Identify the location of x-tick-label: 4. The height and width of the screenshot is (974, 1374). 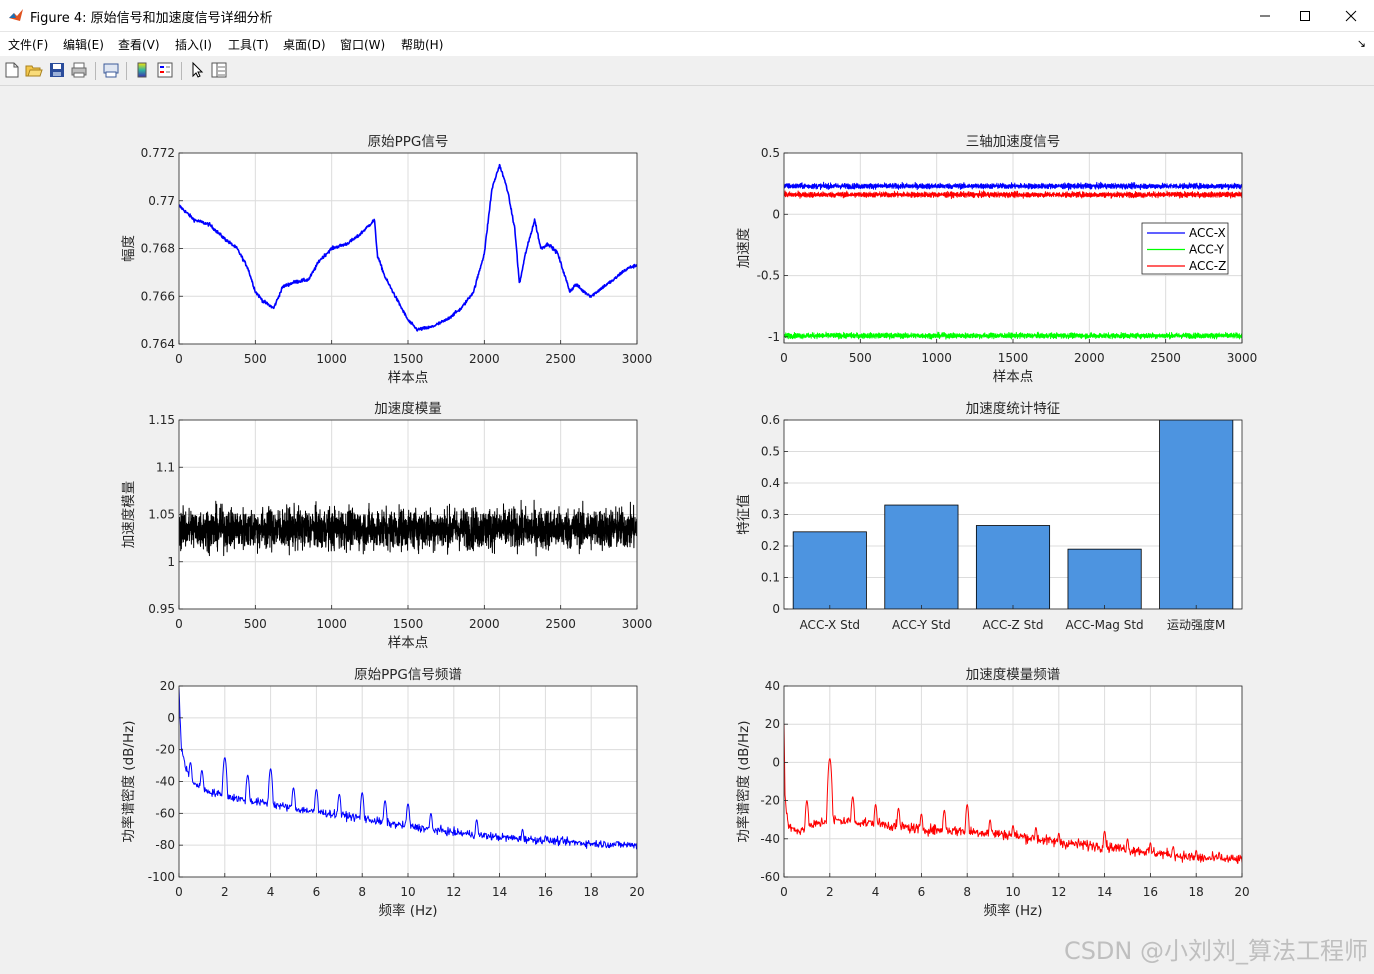
(876, 892).